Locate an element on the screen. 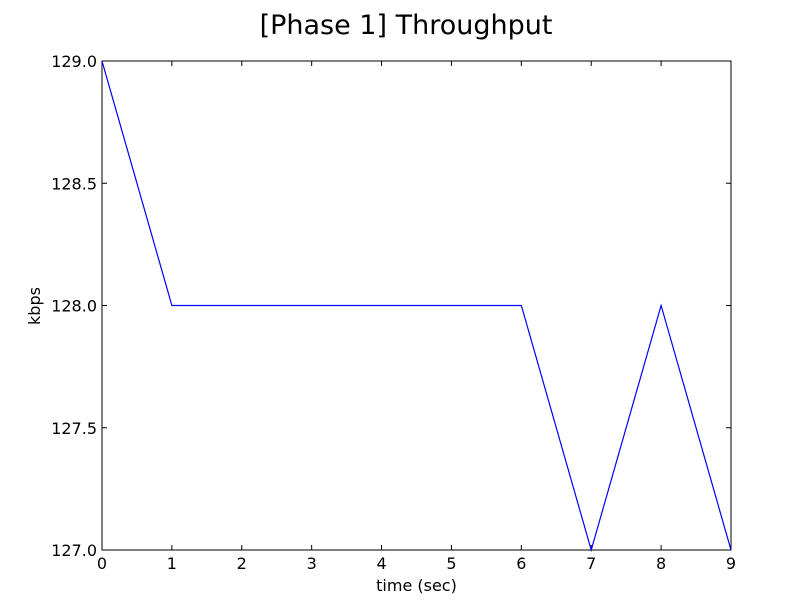  y-axis-label: kbps is located at coordinates (34, 306).